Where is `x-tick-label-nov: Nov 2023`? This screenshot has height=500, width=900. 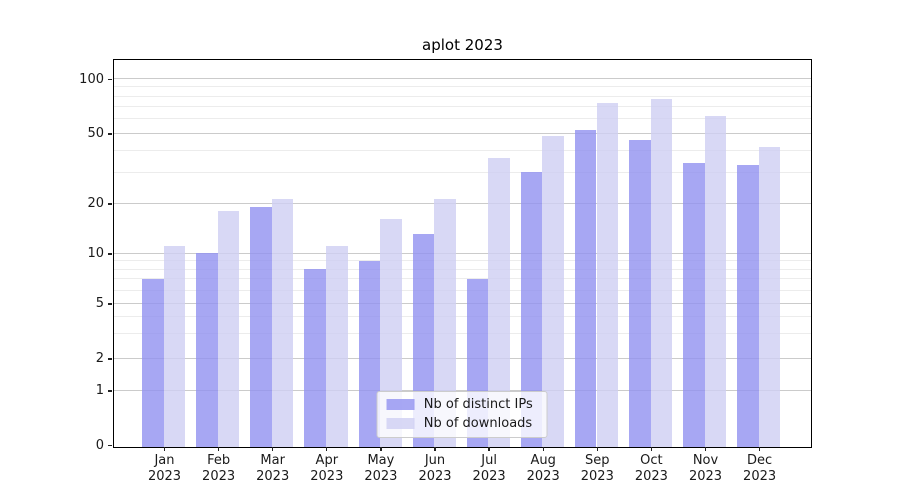
x-tick-label-nov: Nov 2023 is located at coordinates (706, 469).